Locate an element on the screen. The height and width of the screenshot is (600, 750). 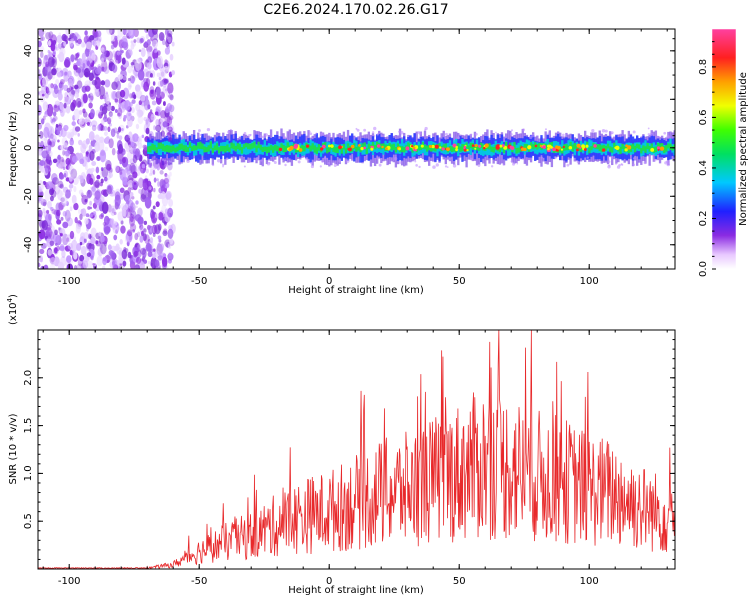
y-tick-label: -40 is located at coordinates (28, 245).